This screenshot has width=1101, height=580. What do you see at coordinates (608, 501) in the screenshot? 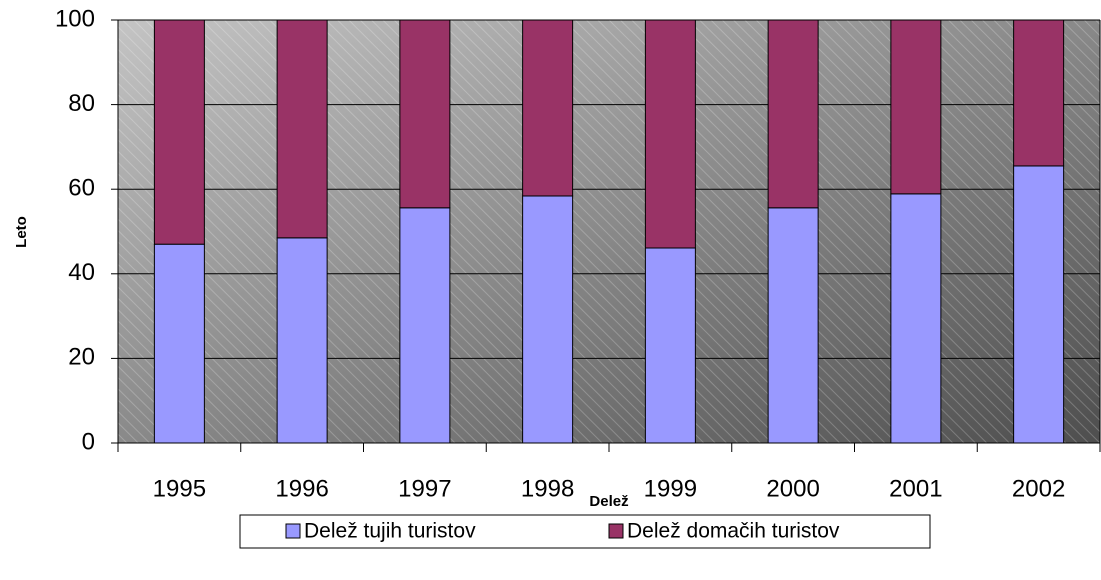
I see `x-axis-title: Delež` at bounding box center [608, 501].